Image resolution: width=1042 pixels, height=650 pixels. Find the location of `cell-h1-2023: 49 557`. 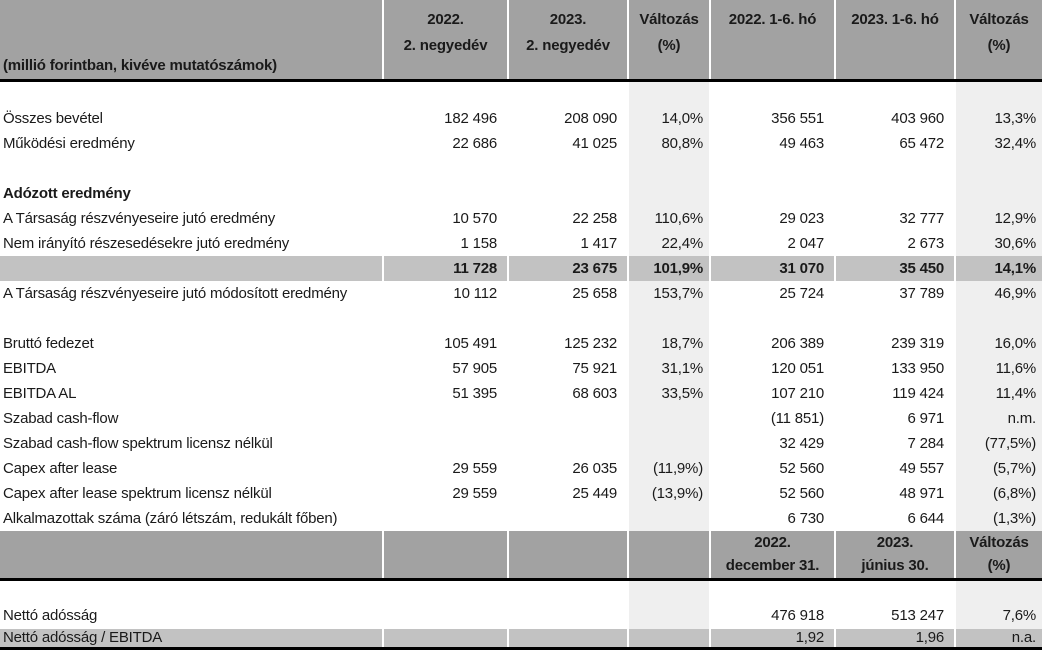

cell-h1-2023: 49 557 is located at coordinates (894, 468).